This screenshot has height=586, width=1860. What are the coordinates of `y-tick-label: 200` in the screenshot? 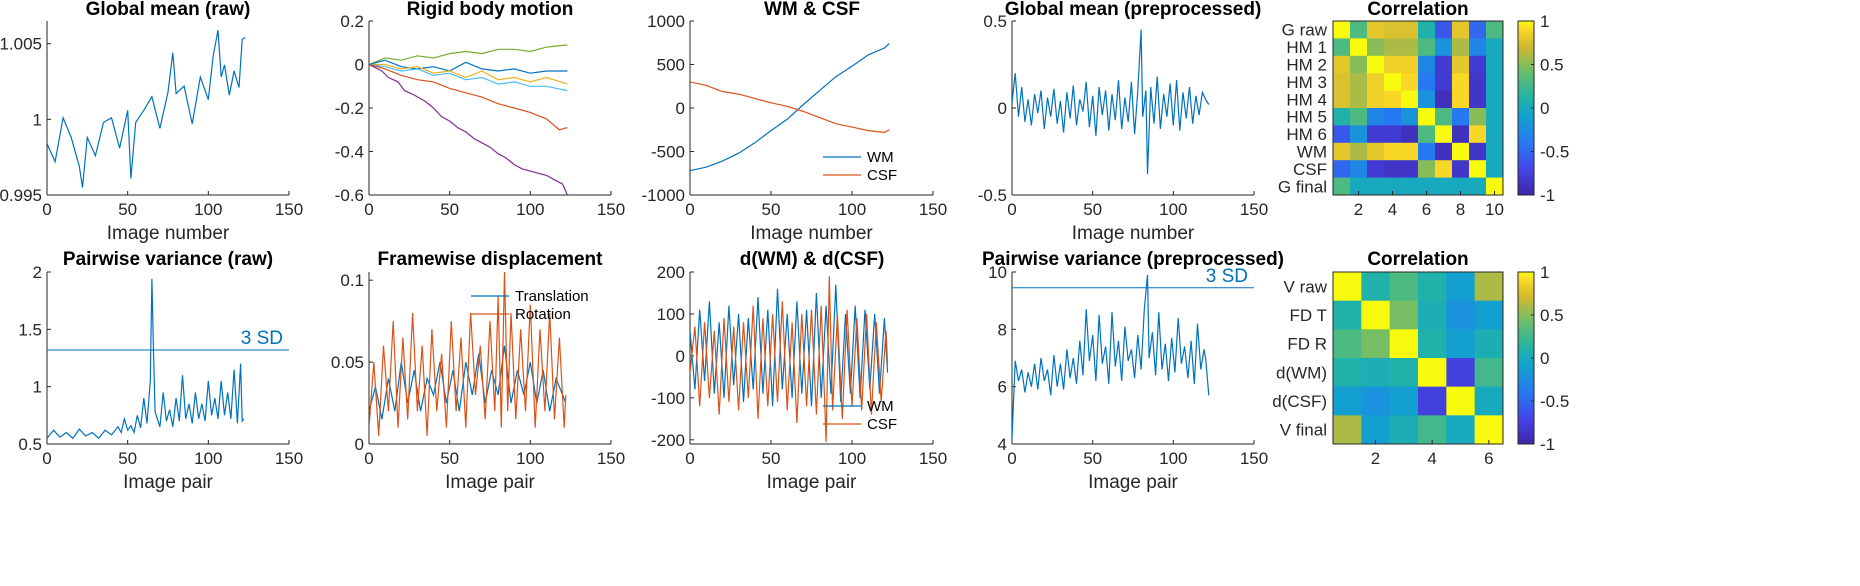 It's located at (671, 272).